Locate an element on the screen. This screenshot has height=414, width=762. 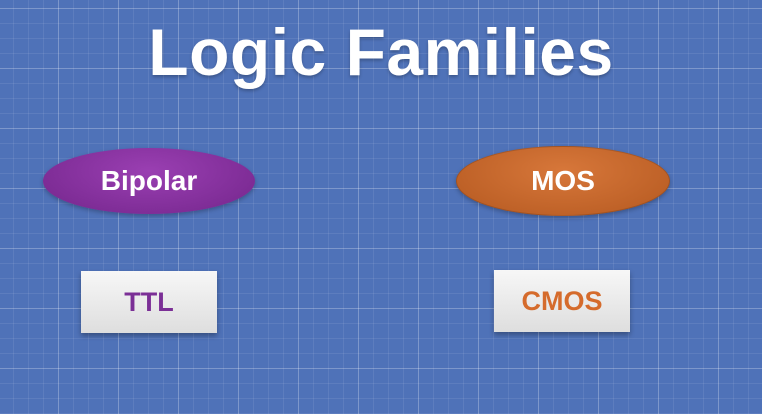
bipolar-family-node: Bipolar is located at coordinates (149, 181).